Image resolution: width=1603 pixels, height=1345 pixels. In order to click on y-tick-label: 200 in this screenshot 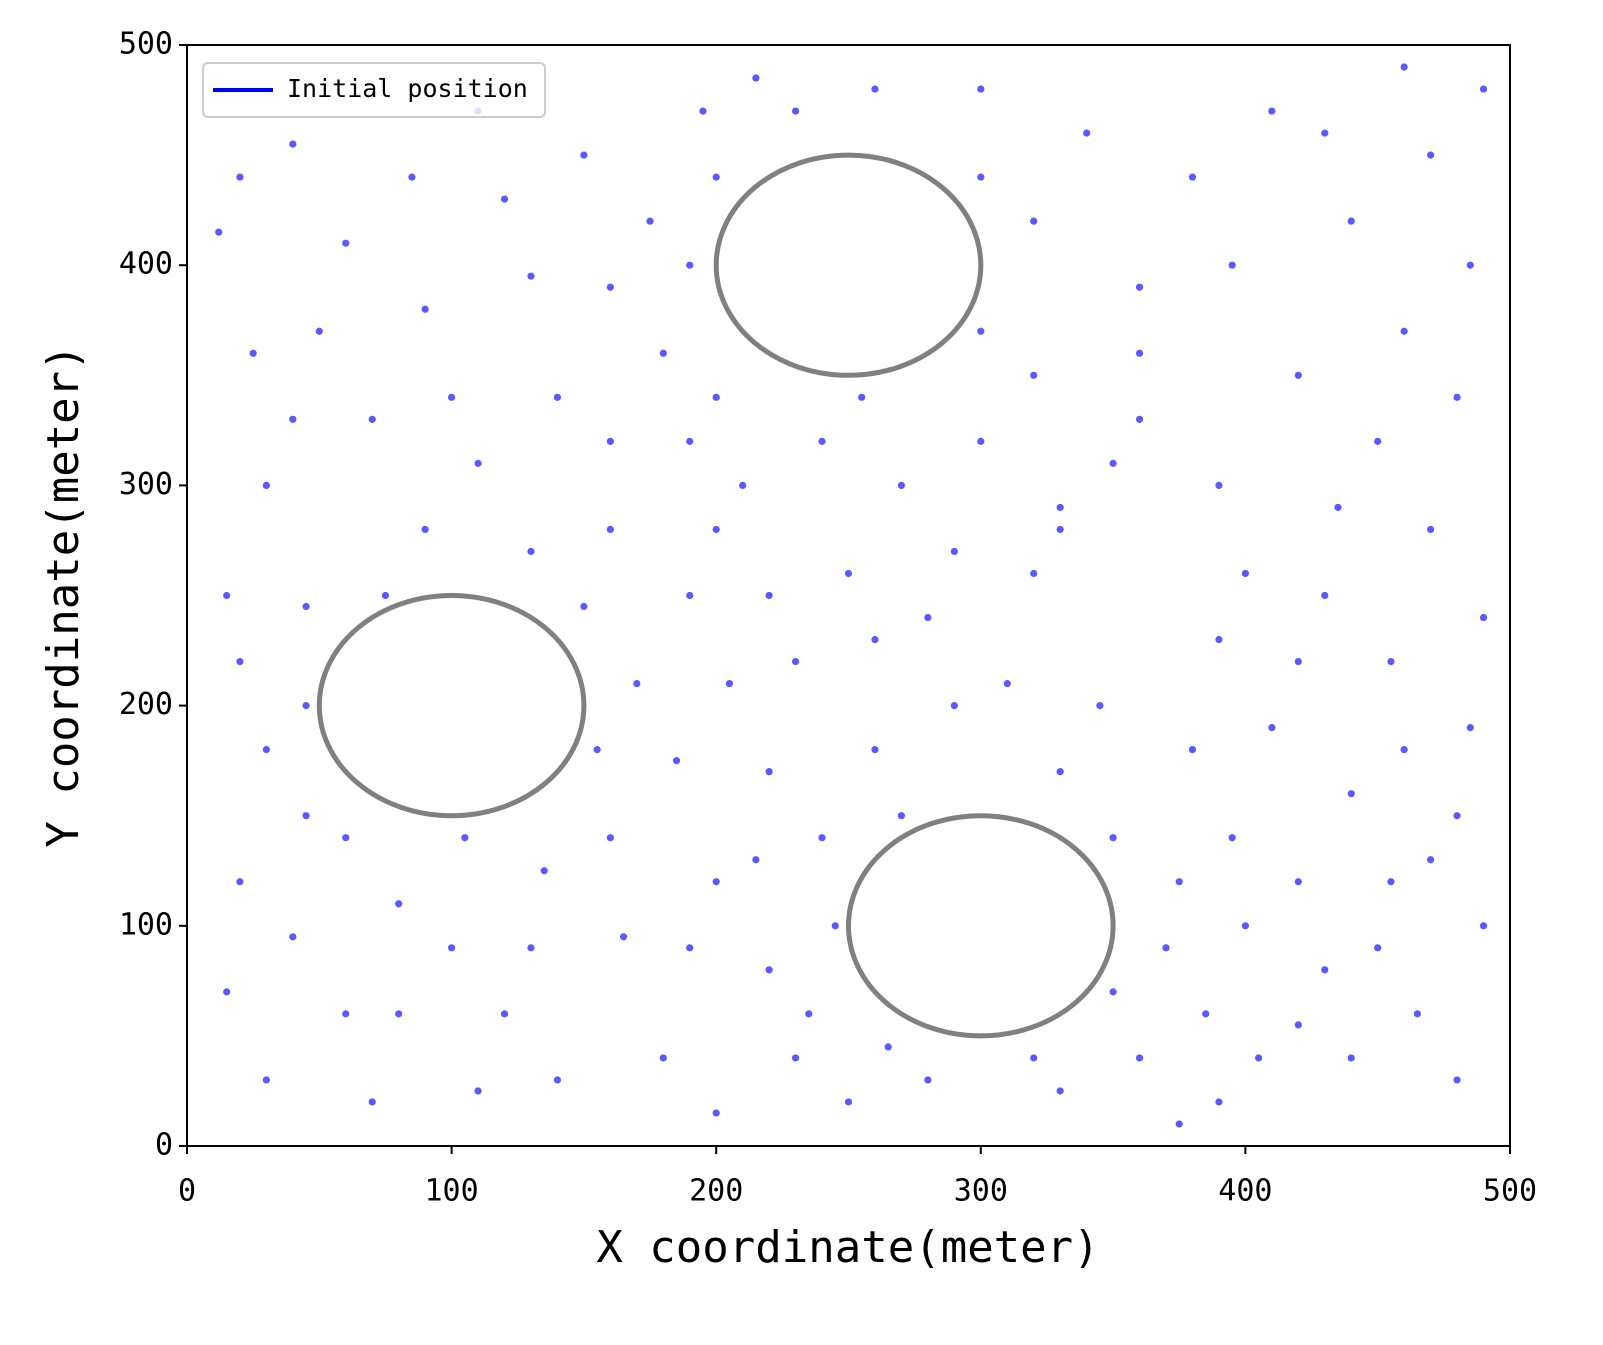, I will do `click(146, 704)`.